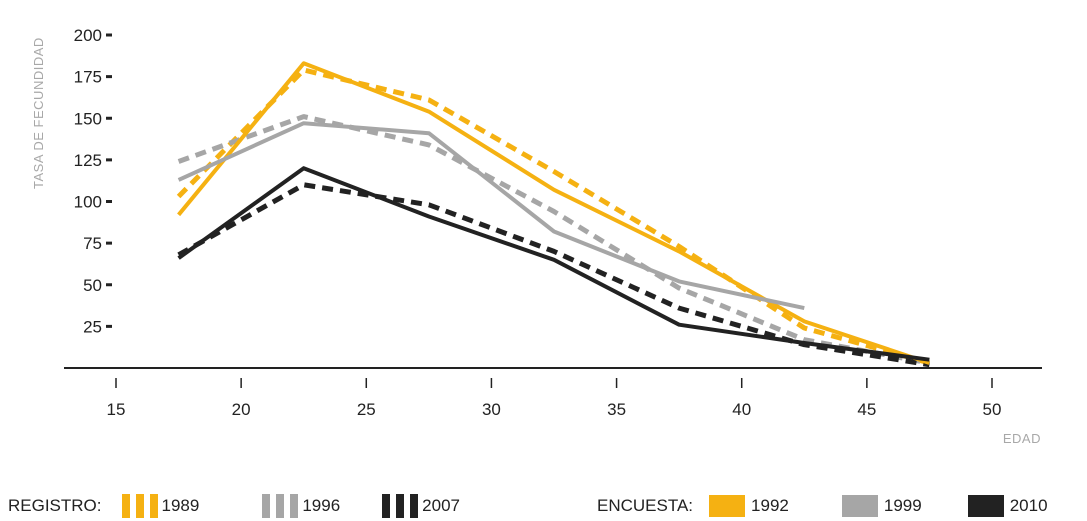 This screenshot has height=521, width=1087. What do you see at coordinates (38, 113) in the screenshot?
I see `y-axis-title: TASA DE FECUNDIDAD` at bounding box center [38, 113].